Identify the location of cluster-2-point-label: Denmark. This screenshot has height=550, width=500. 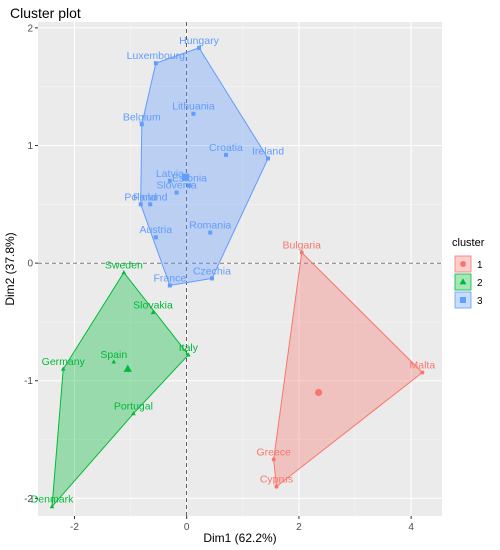
(52, 500).